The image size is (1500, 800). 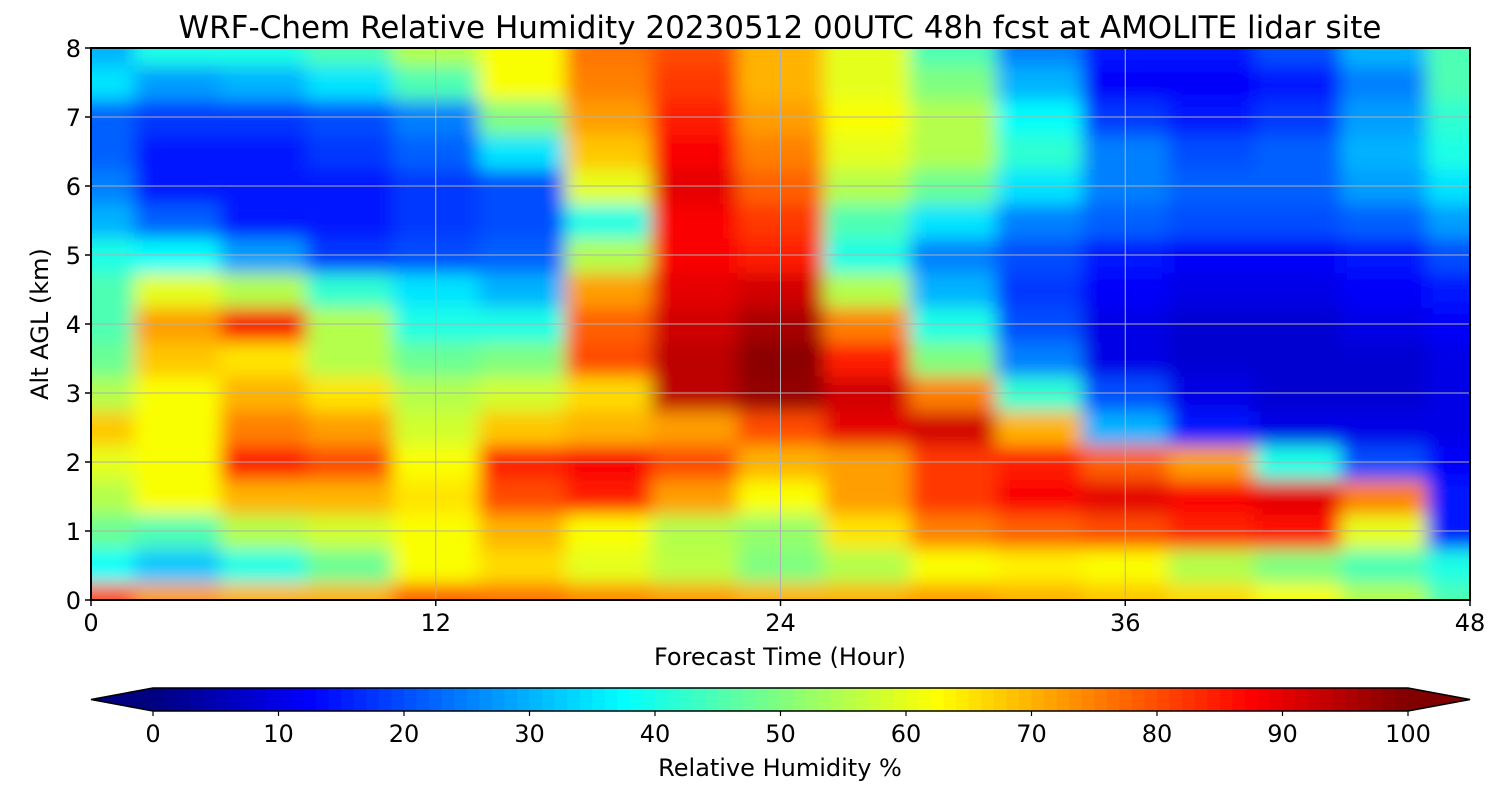 What do you see at coordinates (78, 325) in the screenshot?
I see `y-axis-ticks: 0 1 2 3 4 5 6 7 8` at bounding box center [78, 325].